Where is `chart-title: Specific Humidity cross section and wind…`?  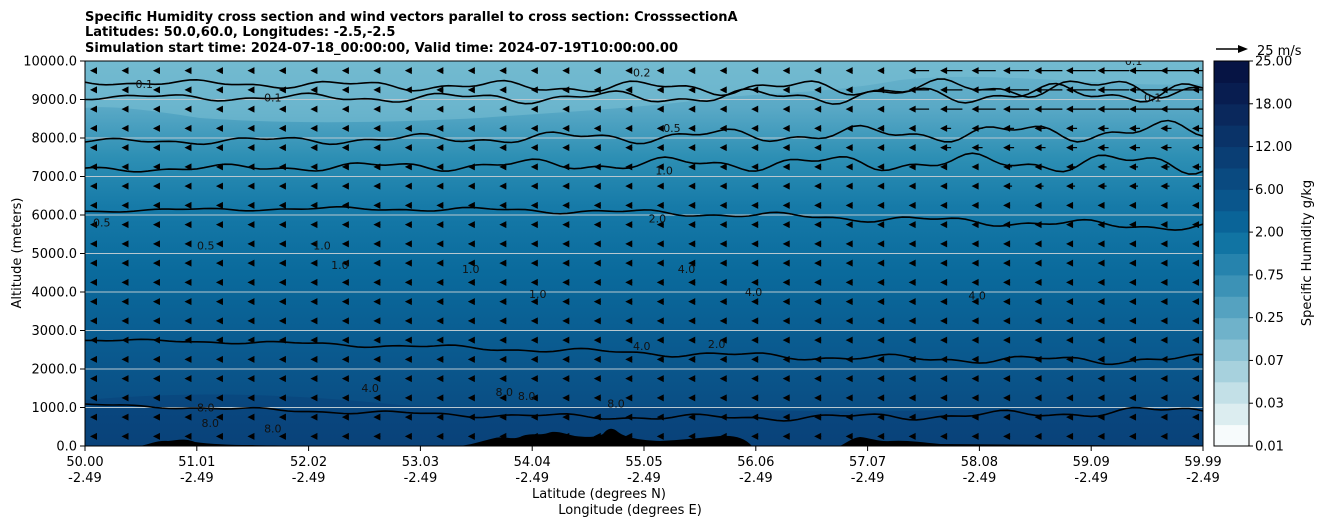
chart-title: Specific Humidity cross section and wind… is located at coordinates (411, 33).